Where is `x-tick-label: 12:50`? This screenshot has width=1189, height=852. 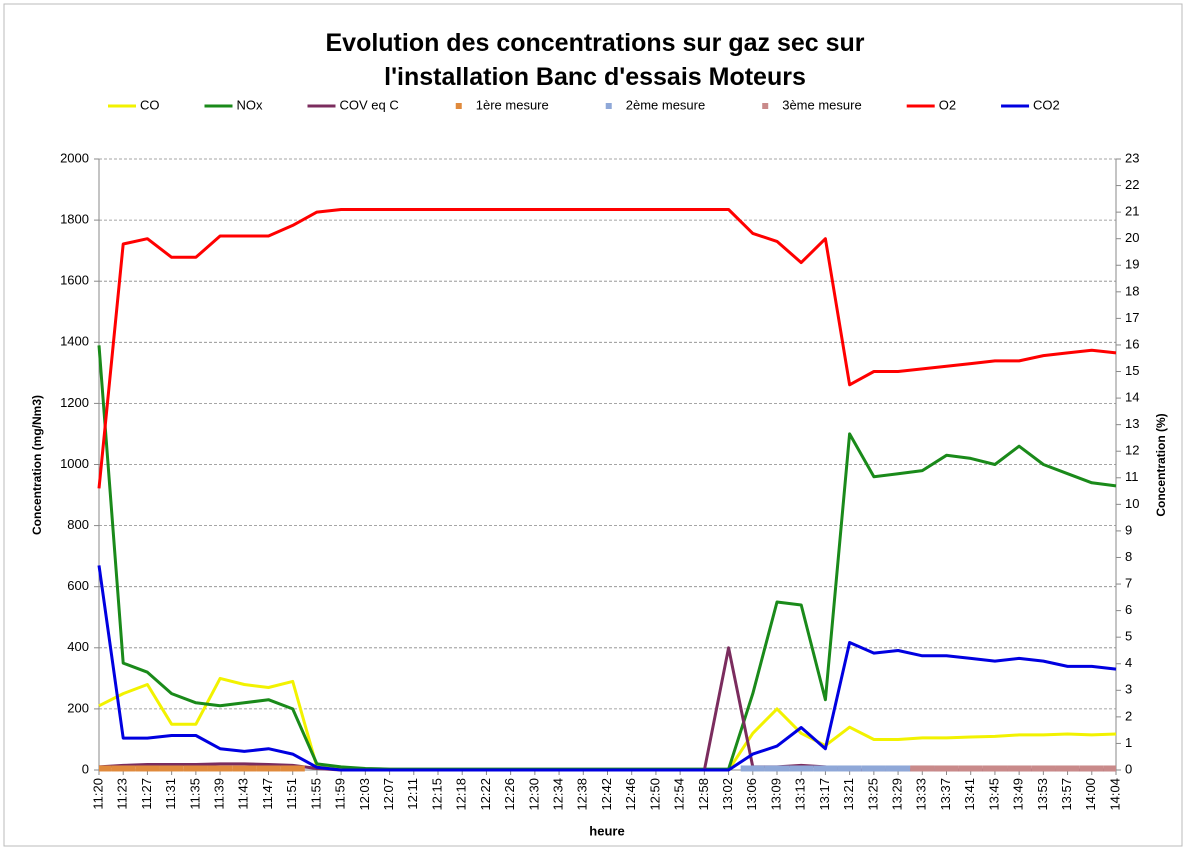 x-tick-label: 12:50 is located at coordinates (654, 794).